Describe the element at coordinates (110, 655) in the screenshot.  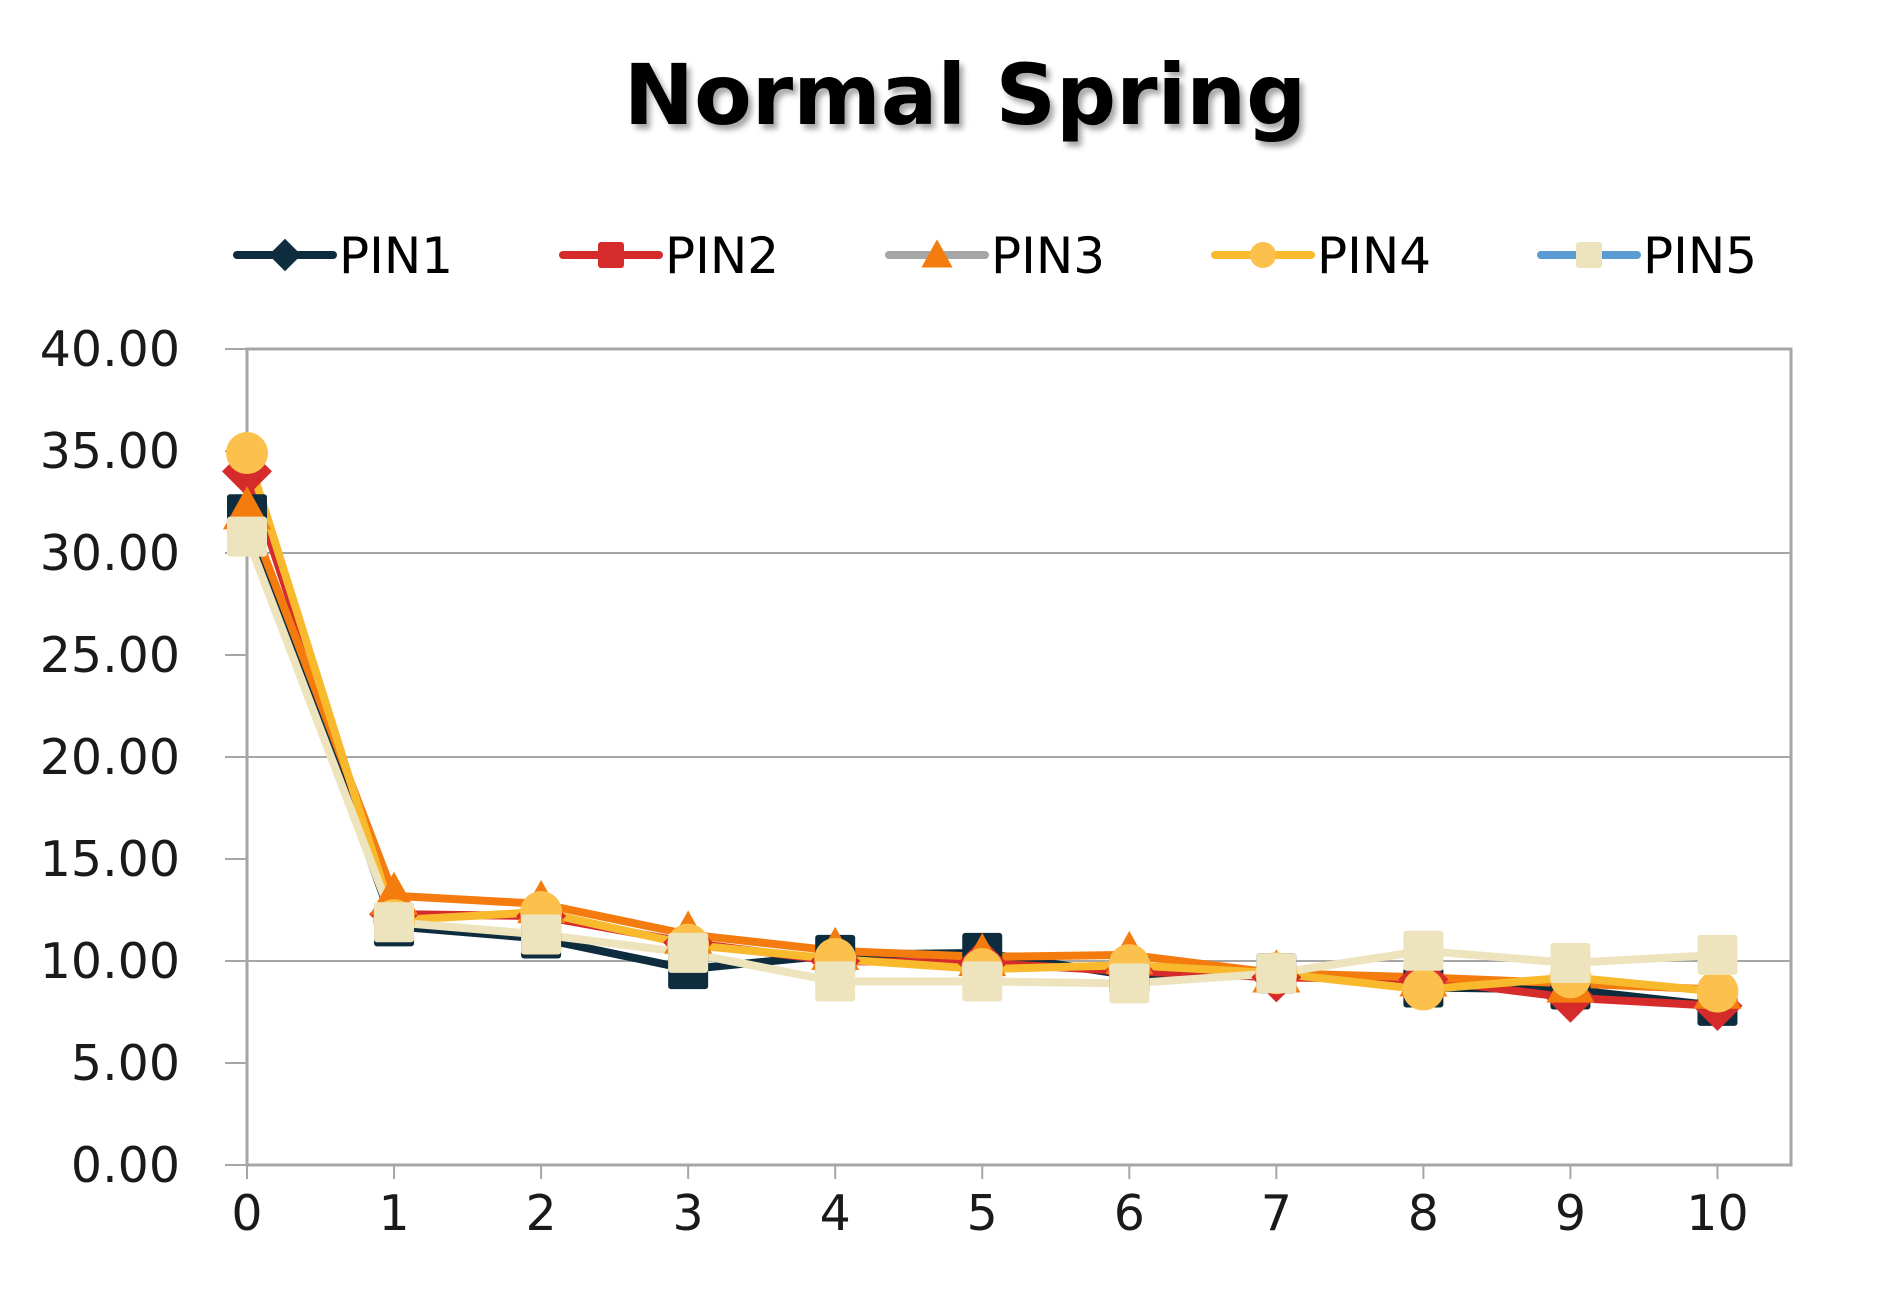
I see `y-tick-label: 25.00` at that location.